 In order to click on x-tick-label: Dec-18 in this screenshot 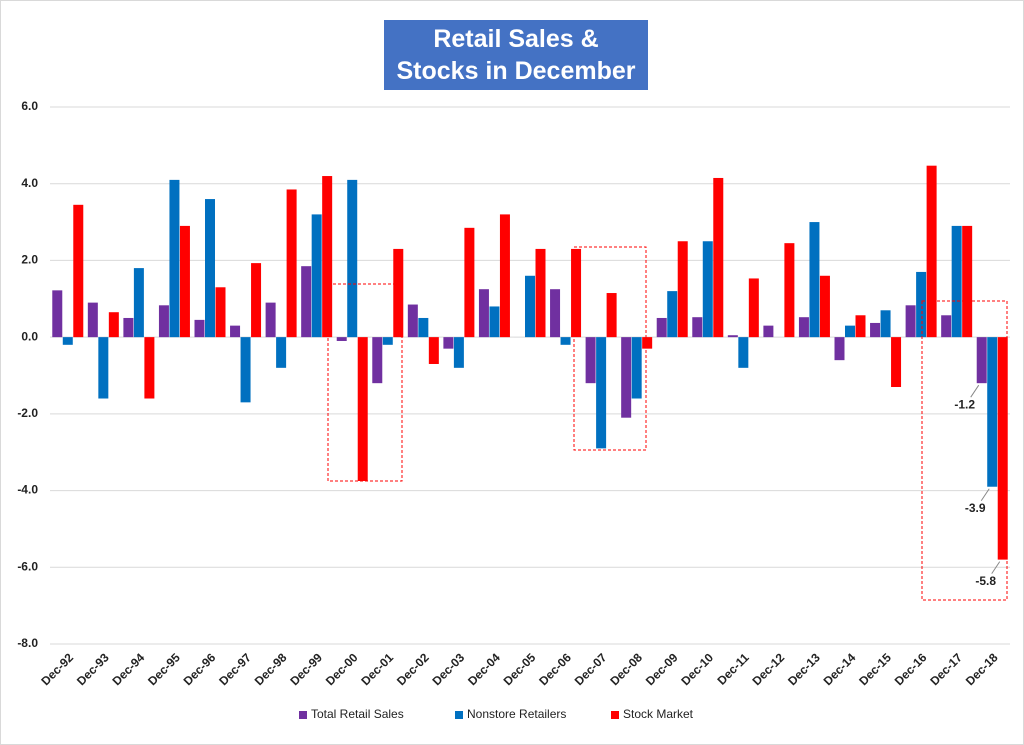, I will do `click(982, 669)`.